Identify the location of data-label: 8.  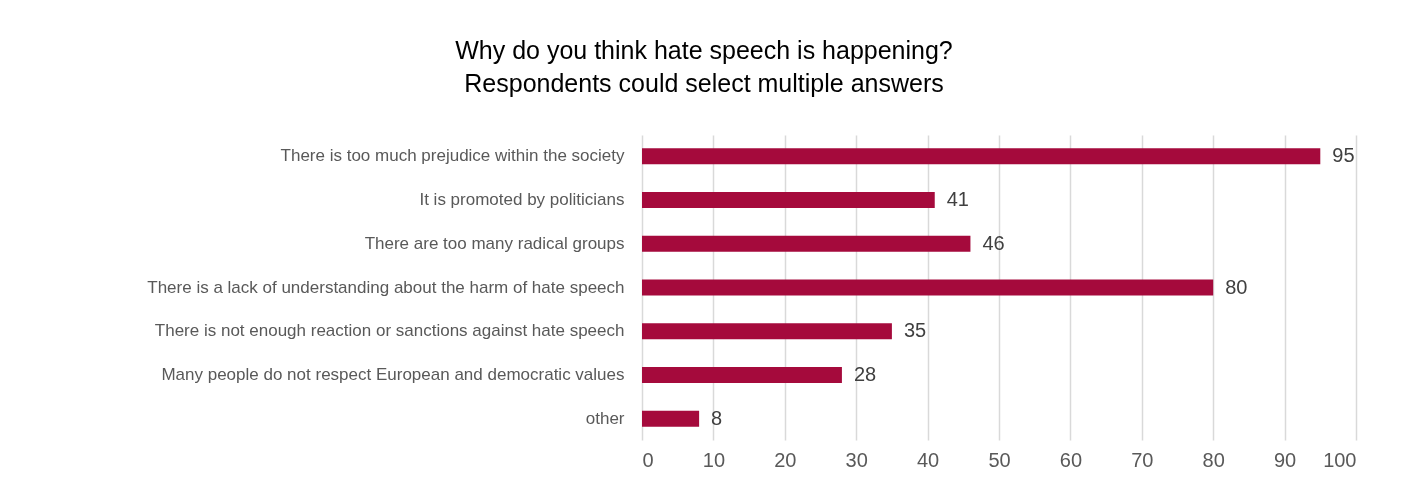
(717, 417).